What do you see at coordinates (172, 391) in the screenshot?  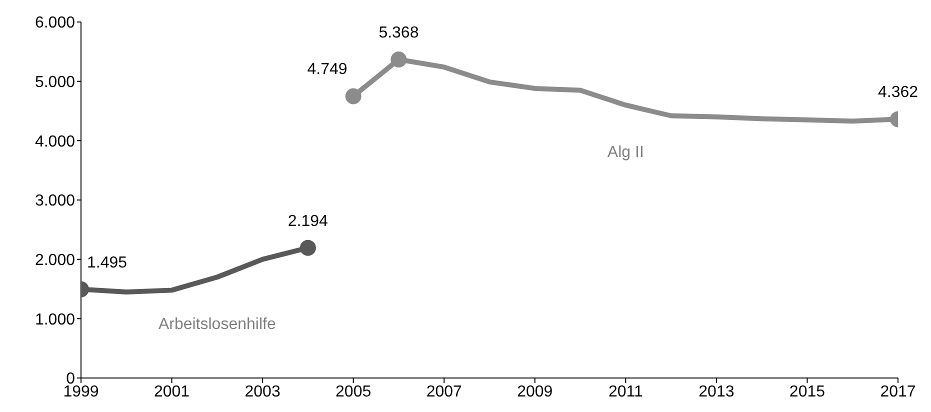 I see `x-tick-label: 2001` at bounding box center [172, 391].